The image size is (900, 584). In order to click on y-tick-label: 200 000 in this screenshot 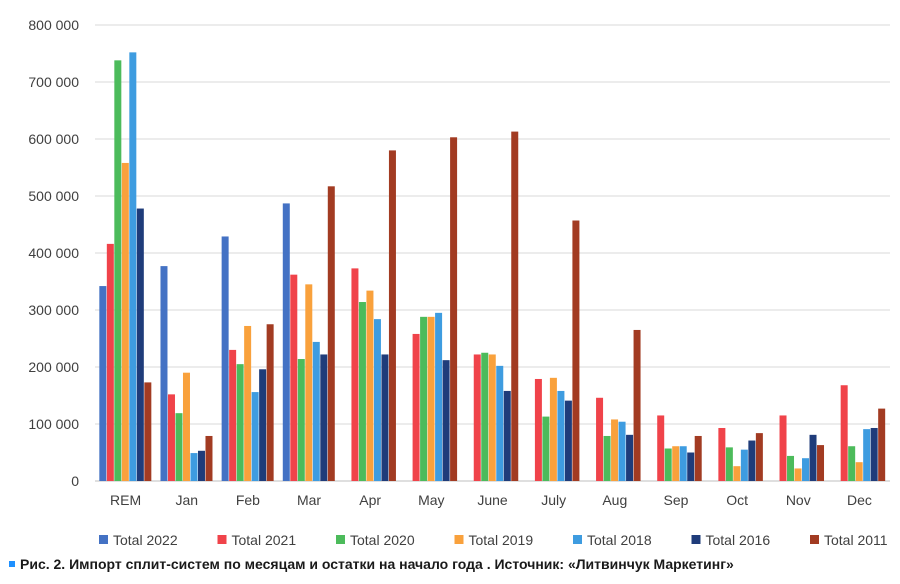, I will do `click(53, 367)`.